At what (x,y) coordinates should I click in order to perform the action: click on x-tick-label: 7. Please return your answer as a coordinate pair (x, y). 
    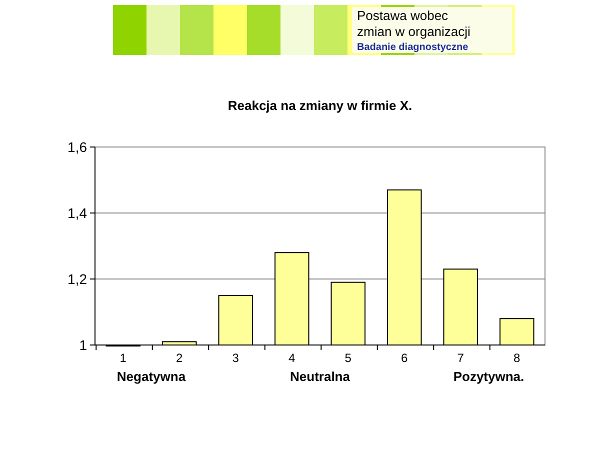
    Looking at the image, I should click on (460, 358).